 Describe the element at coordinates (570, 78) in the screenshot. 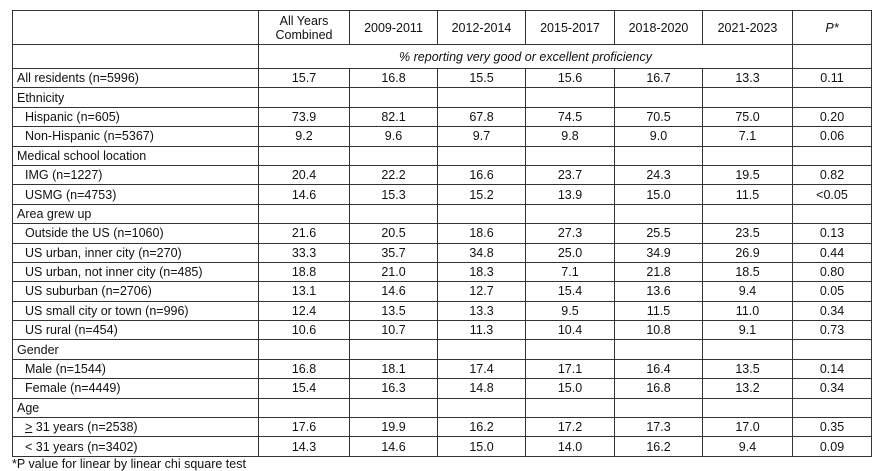

I see `value-cell: 15.6` at that location.